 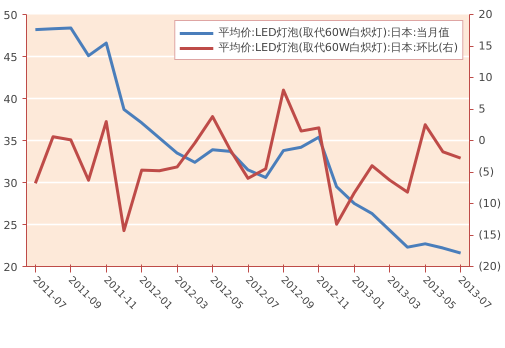 What do you see at coordinates (486, 172) in the screenshot?
I see `y2-tick-label: (5)` at bounding box center [486, 172].